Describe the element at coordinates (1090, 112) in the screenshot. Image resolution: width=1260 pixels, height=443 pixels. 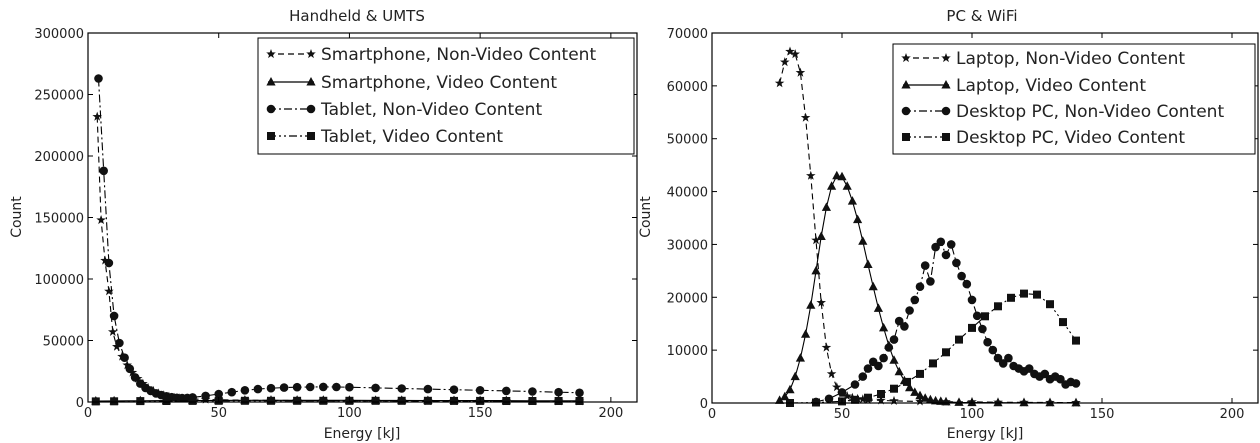
I see `legend-label: Desktop PC, Non-Video Content` at that location.